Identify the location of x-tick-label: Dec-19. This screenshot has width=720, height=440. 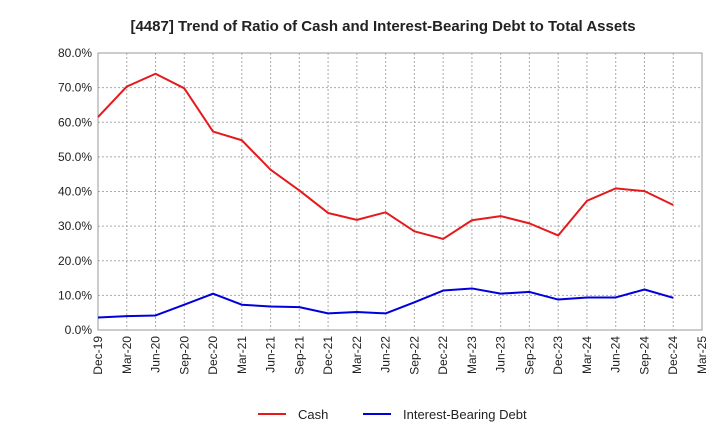
(98, 355).